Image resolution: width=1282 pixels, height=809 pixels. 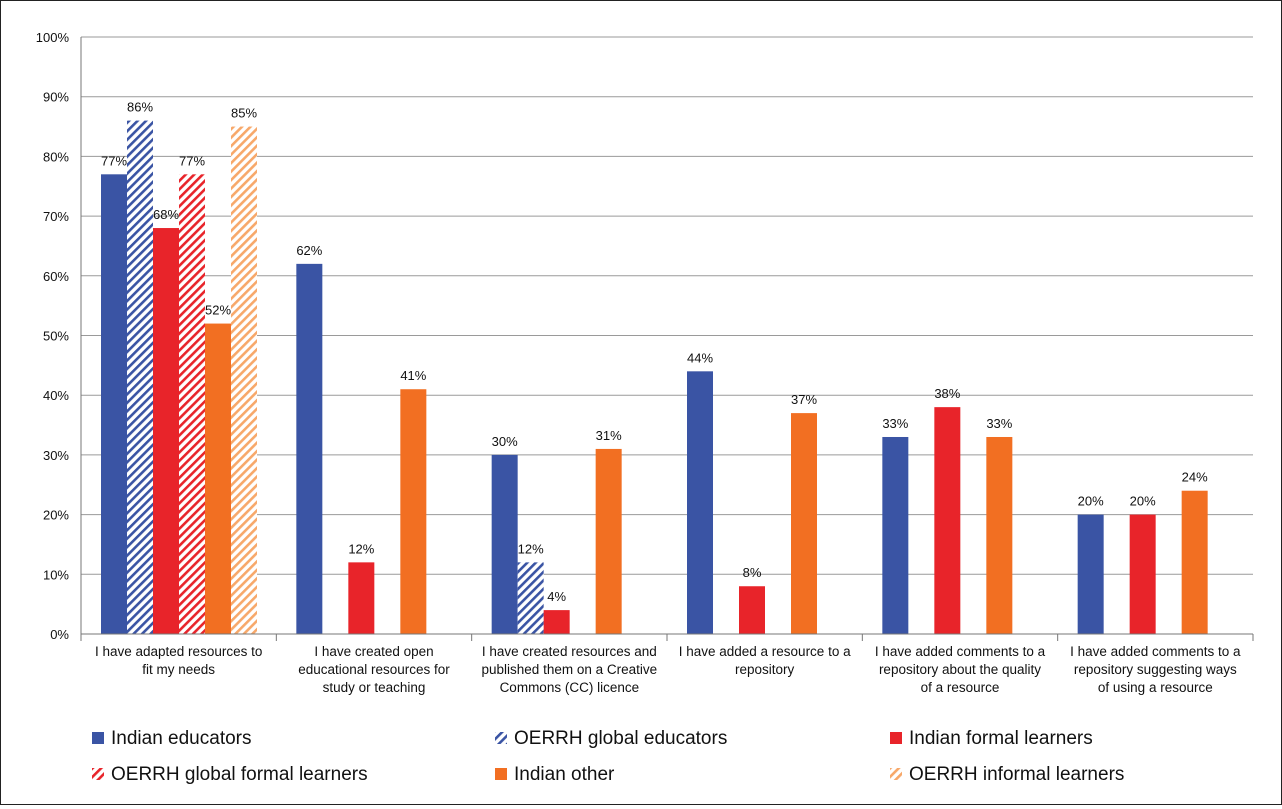 What do you see at coordinates (804, 399) in the screenshot?
I see `data-label: 37%` at bounding box center [804, 399].